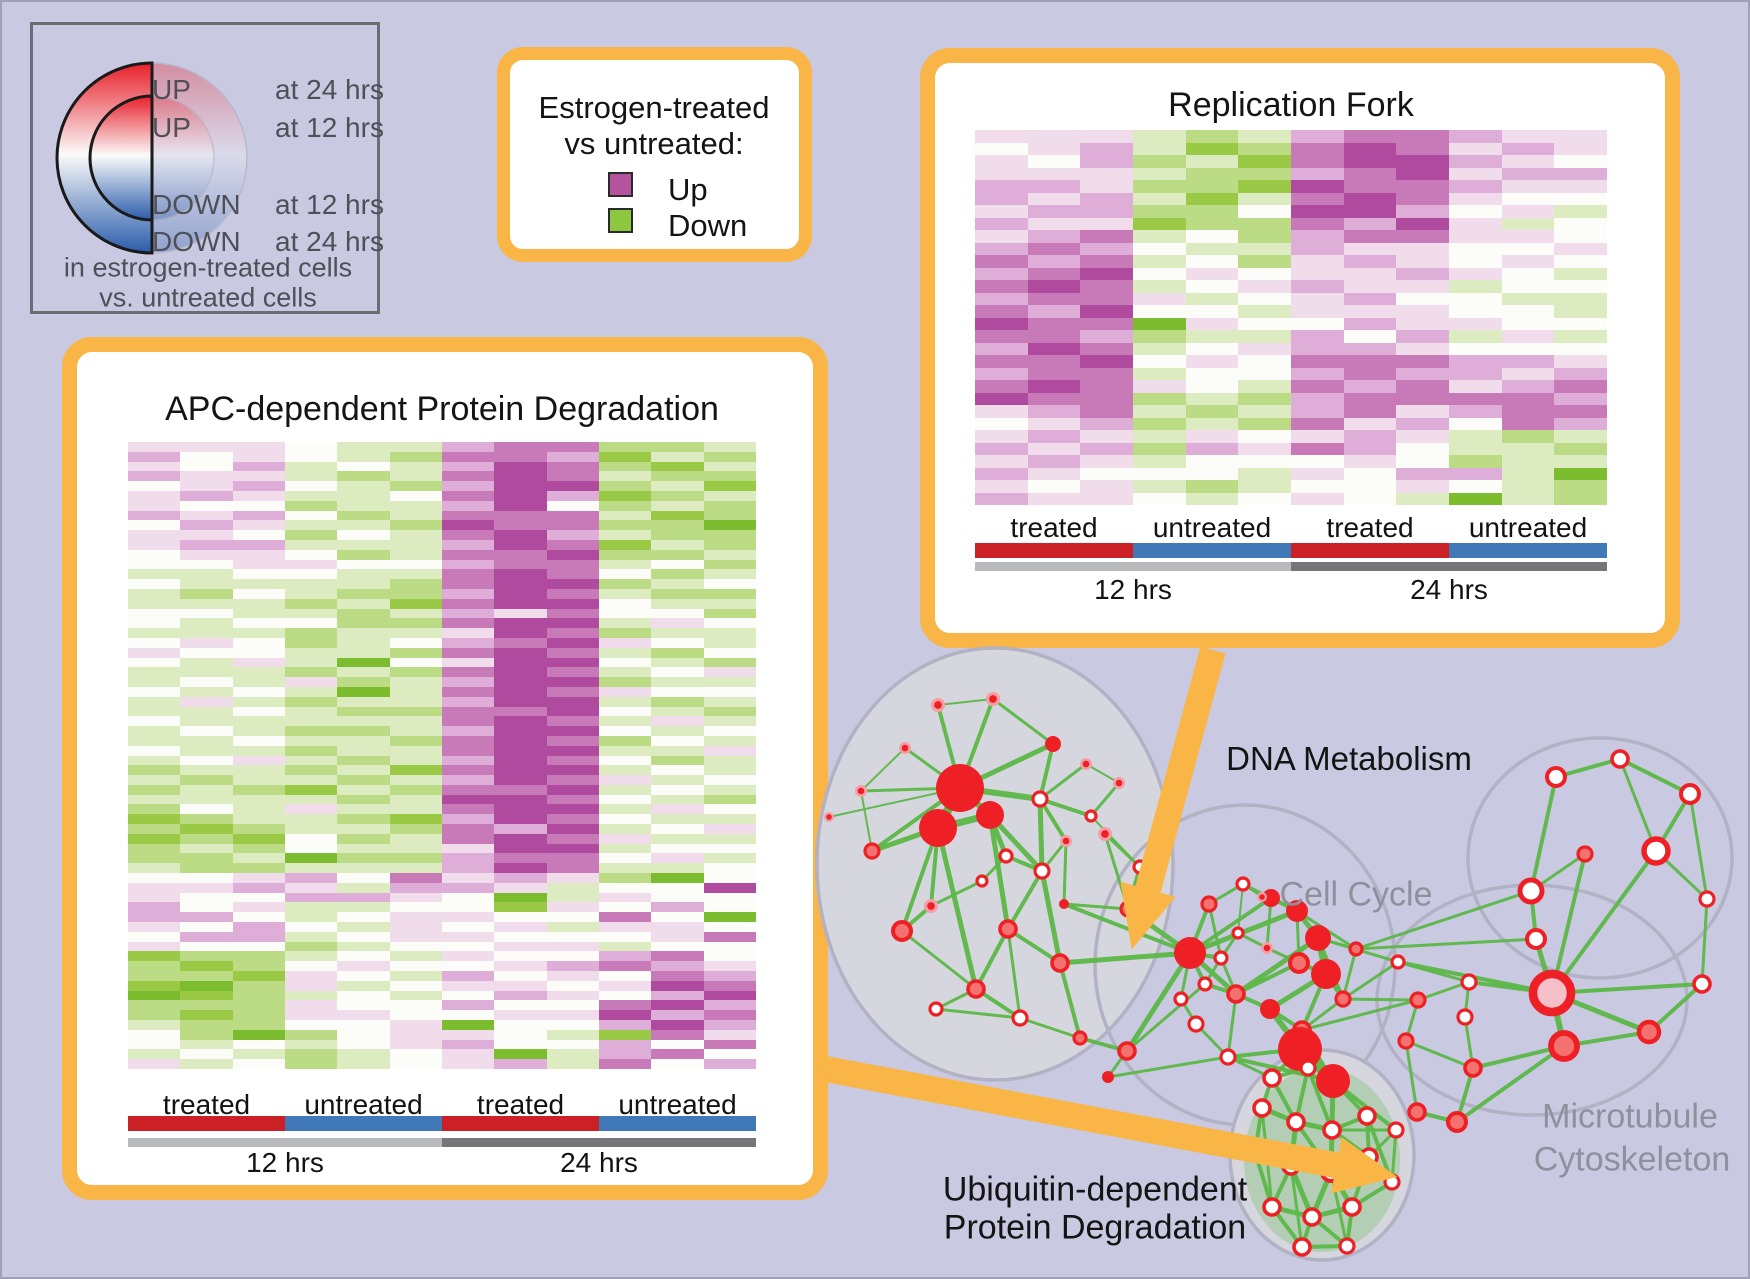 The height and width of the screenshot is (1279, 1750). I want to click on rf-time-label: 12 hrs, so click(1133, 589).